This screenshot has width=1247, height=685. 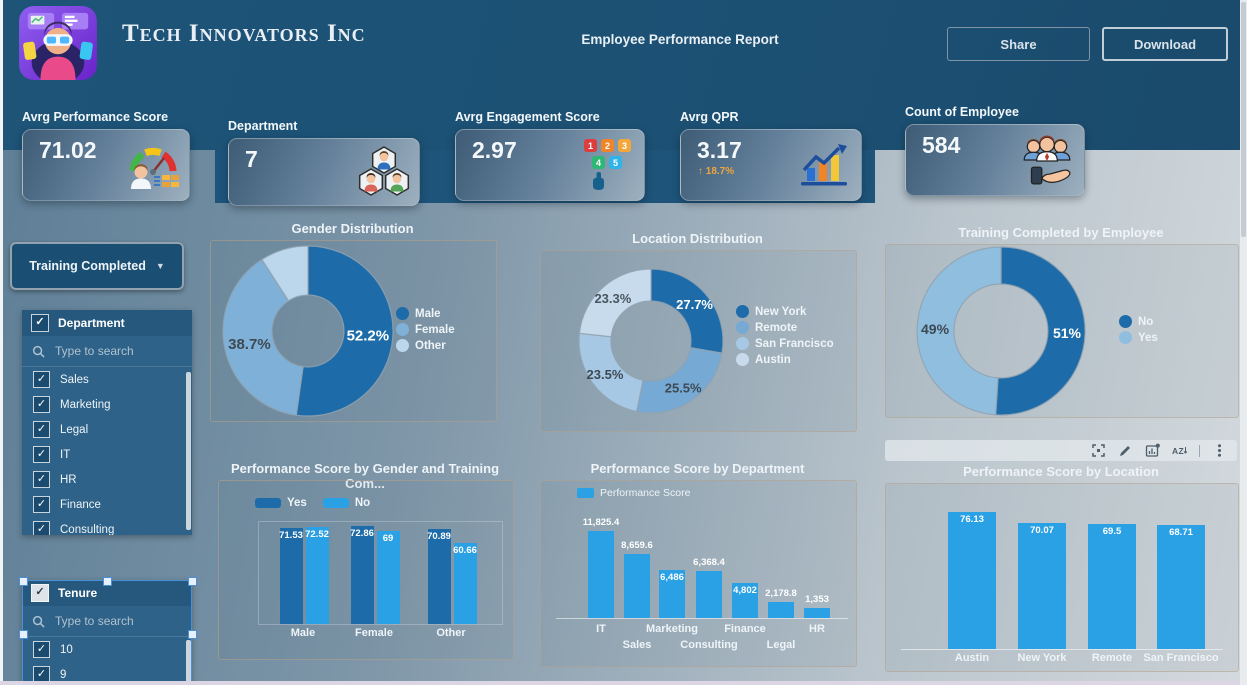 I want to click on donut-slice-austin, so click(x=615, y=303).